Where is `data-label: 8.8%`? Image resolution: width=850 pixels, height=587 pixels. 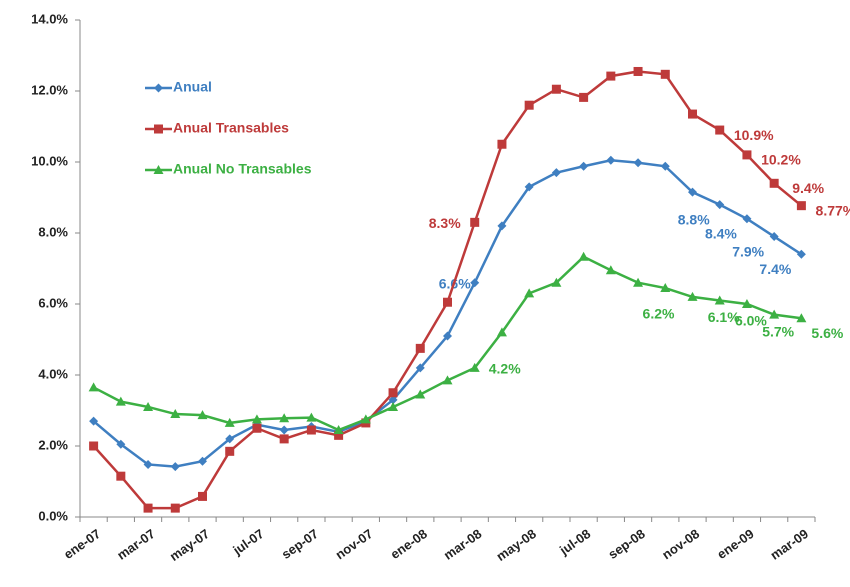
data-label: 8.8% is located at coordinates (694, 219).